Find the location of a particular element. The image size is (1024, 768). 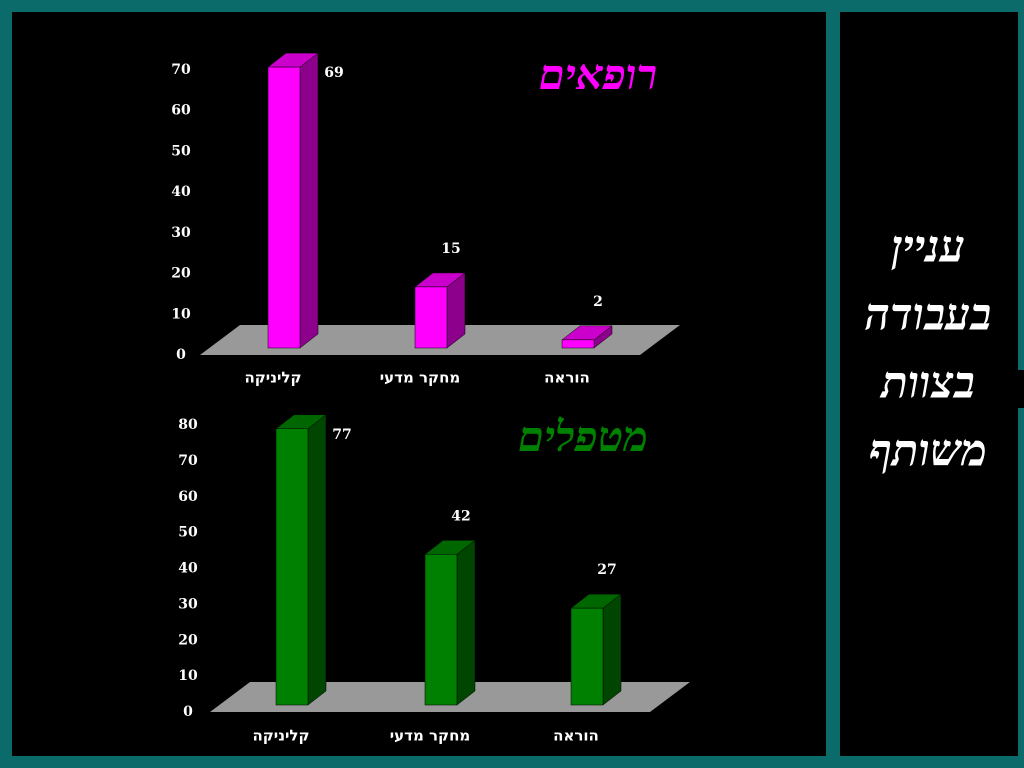

side-title-line: עניין is located at coordinates (928, 247).